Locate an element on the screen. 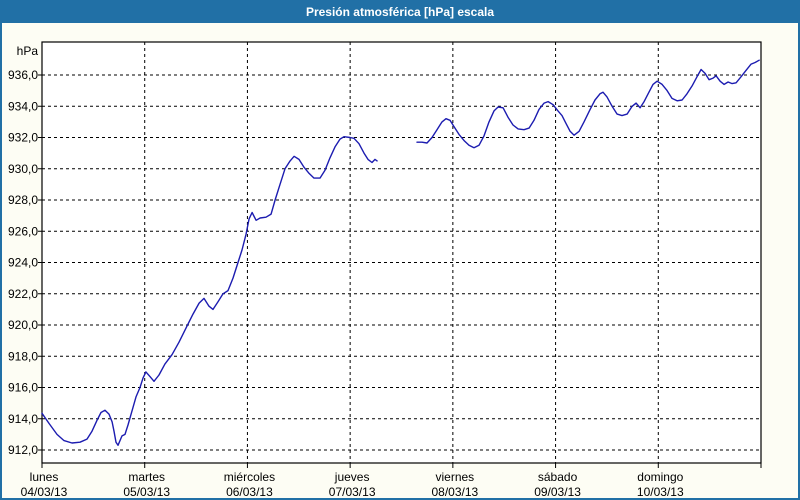 Image resolution: width=800 pixels, height=500 pixels. y-tick-label: 924,0 is located at coordinates (23, 263).